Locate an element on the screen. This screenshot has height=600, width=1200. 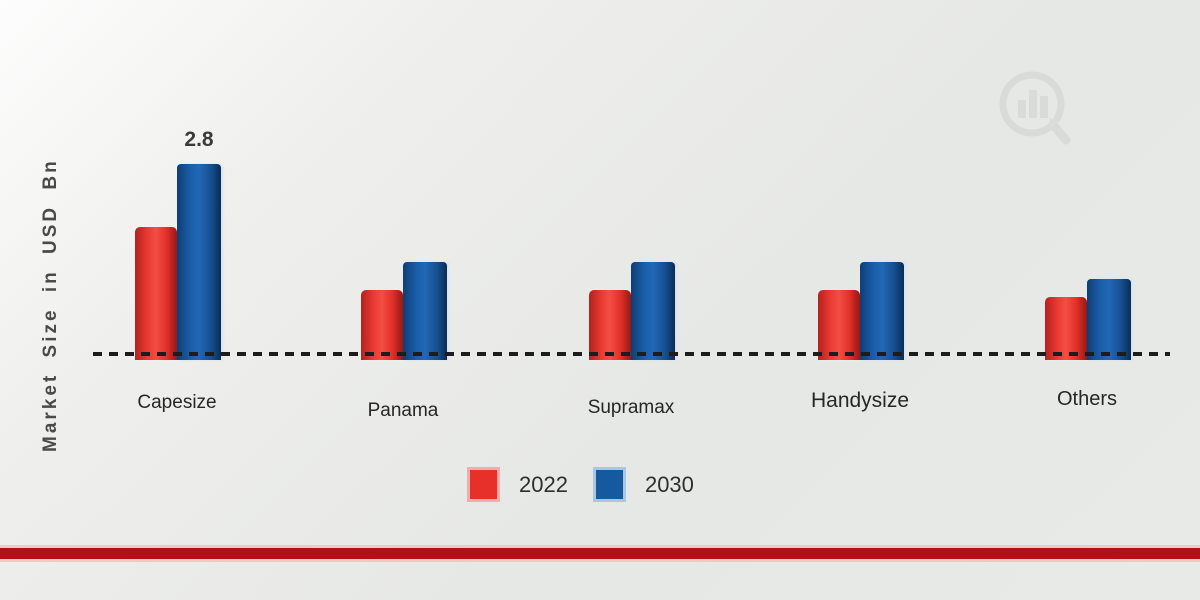
bar-2030-others is located at coordinates (1109, 319).